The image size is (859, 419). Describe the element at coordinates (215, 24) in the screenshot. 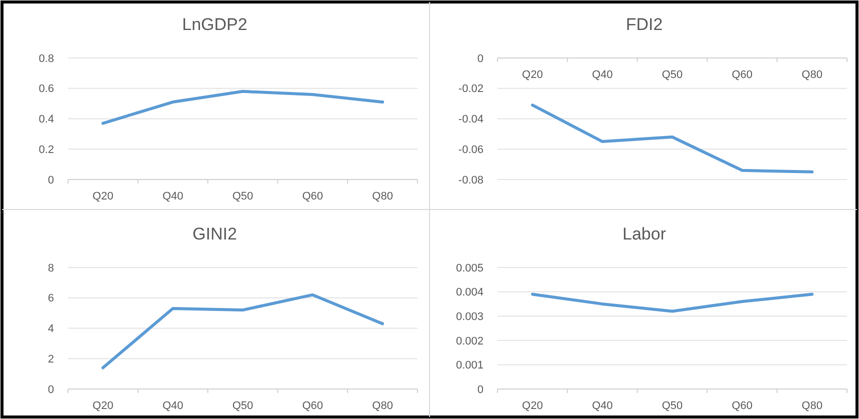

I see `chart-title: LnGDP2` at that location.